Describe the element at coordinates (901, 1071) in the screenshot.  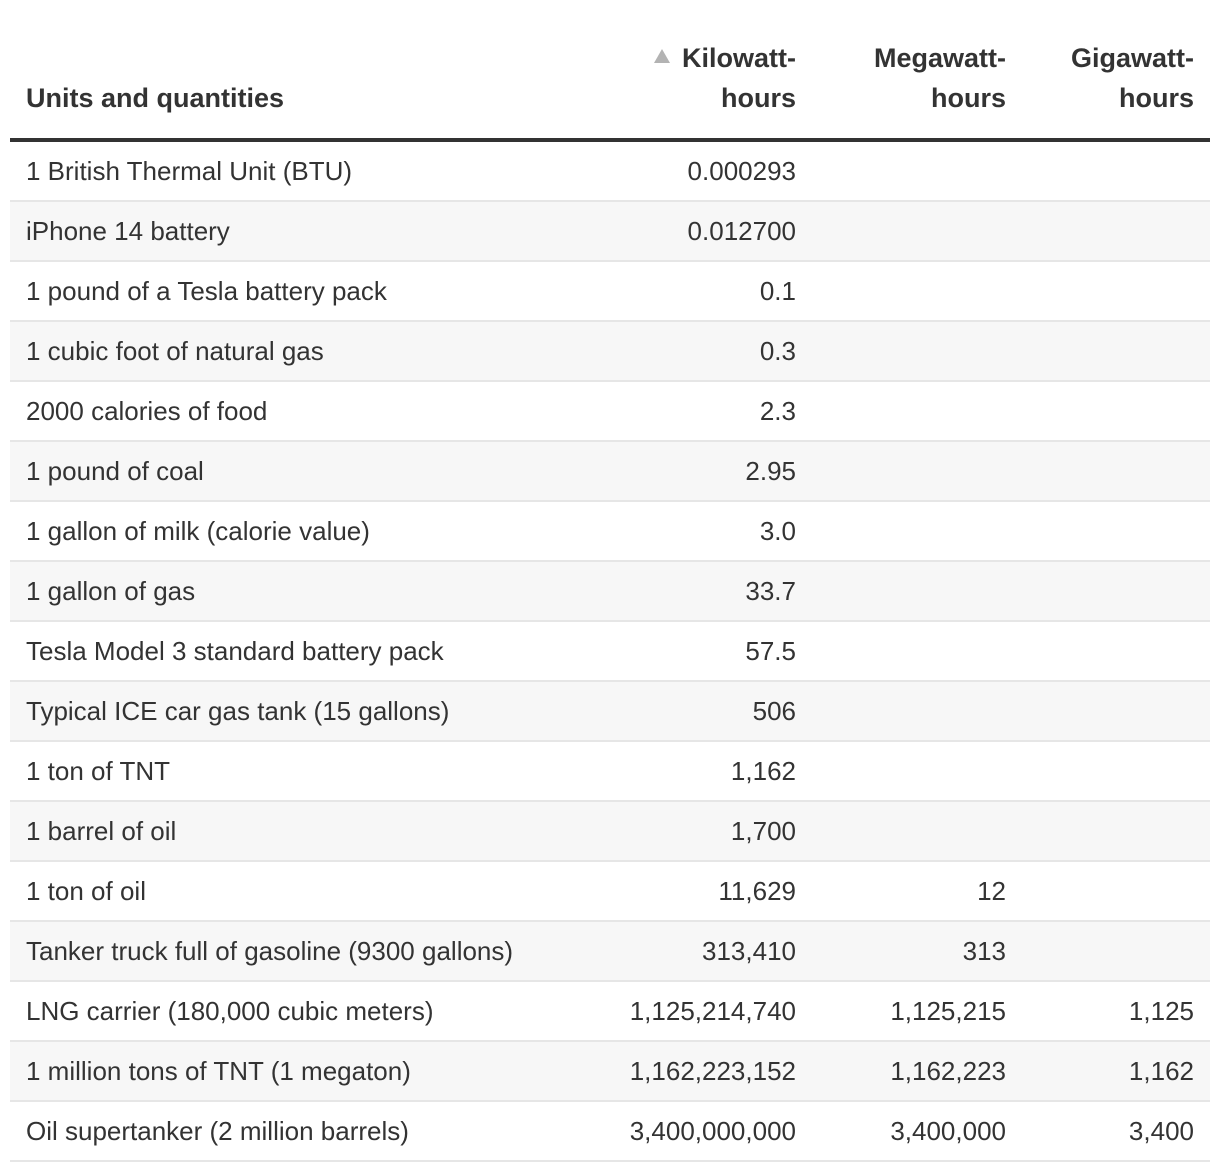
I see `cell-megawatt-hours: 1,162,223` at that location.